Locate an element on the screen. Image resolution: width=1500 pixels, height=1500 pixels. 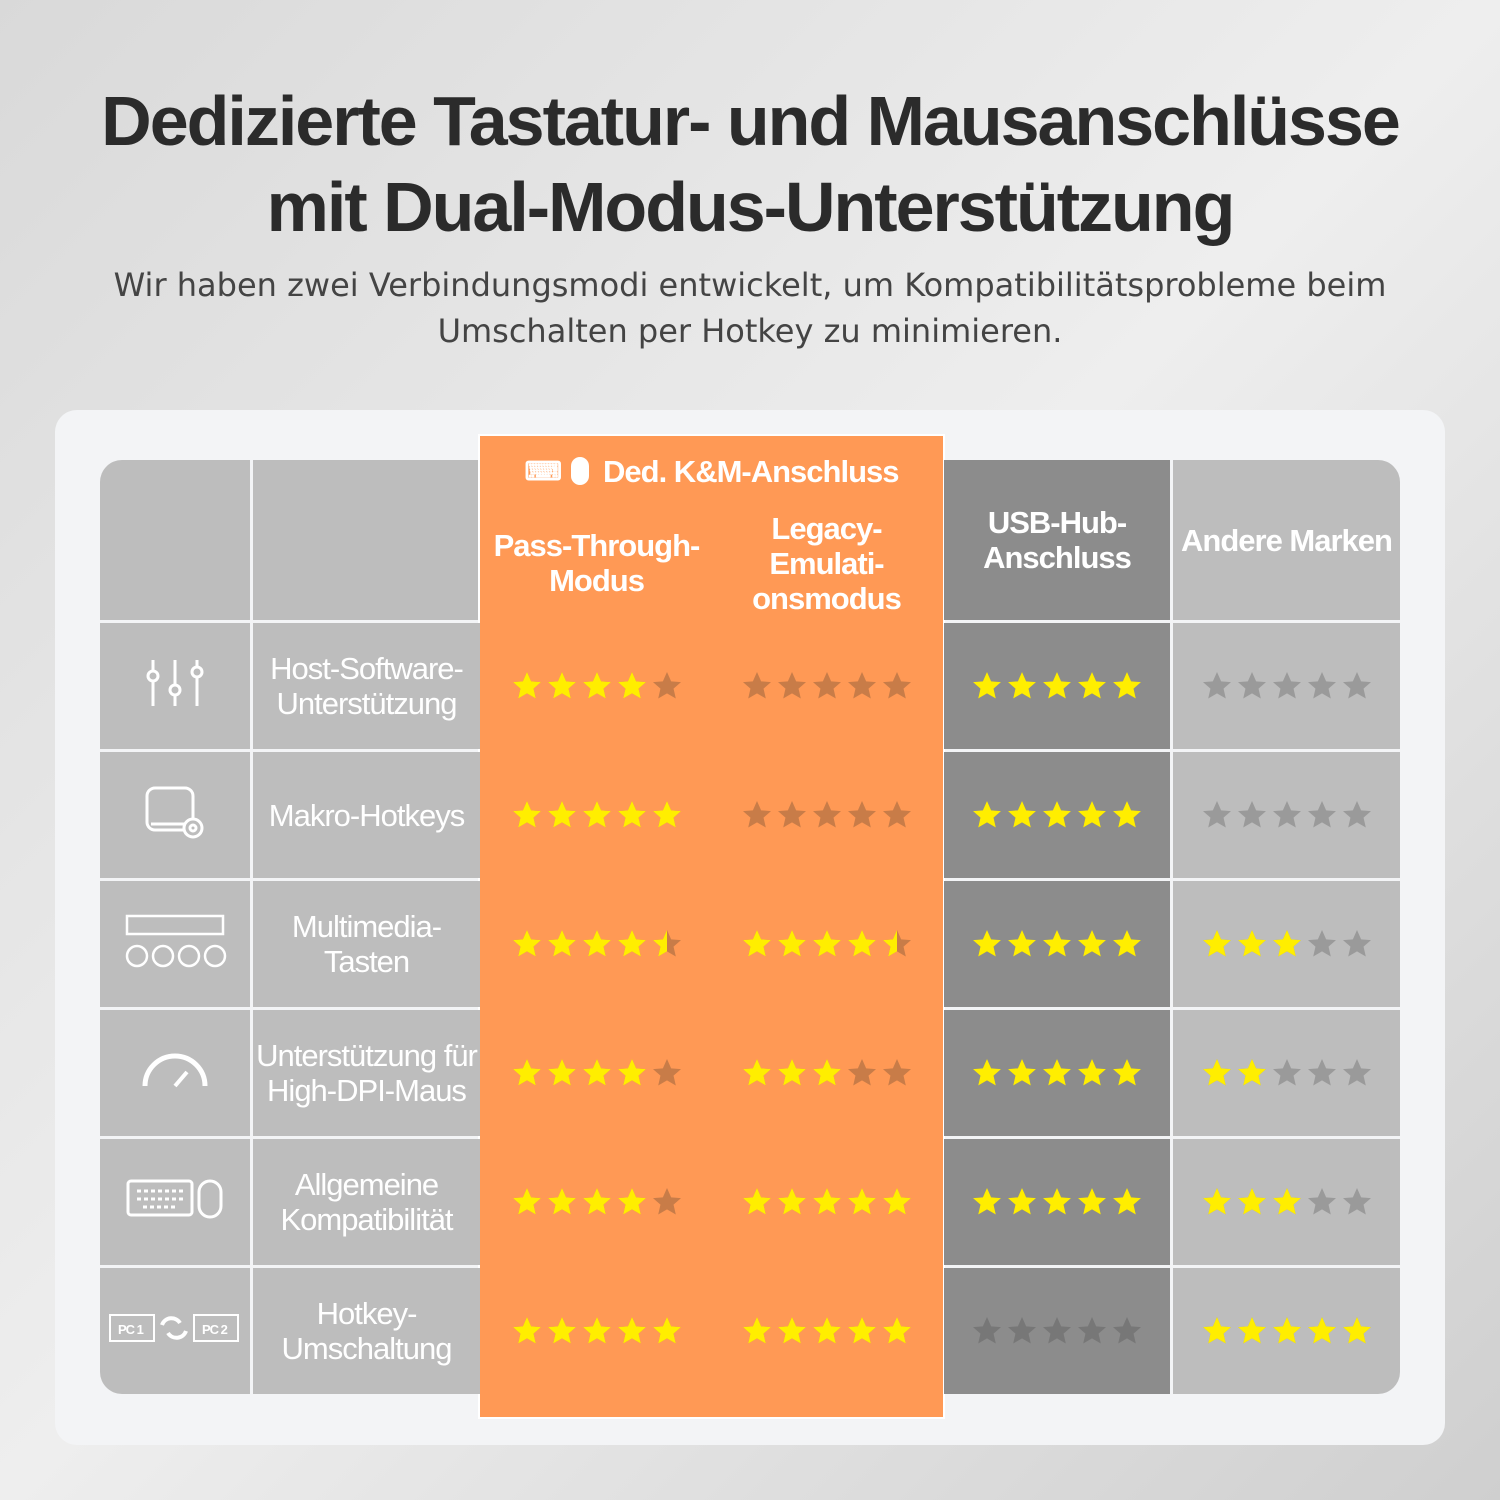
sliders-icon is located at coordinates (175, 686).